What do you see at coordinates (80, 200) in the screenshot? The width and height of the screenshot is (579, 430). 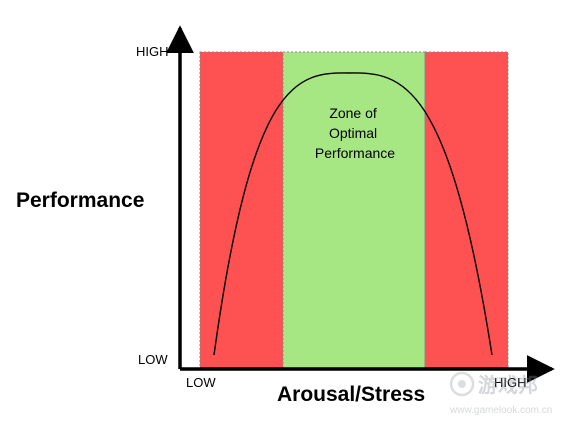 I see `y-axis-title: Performance` at bounding box center [80, 200].